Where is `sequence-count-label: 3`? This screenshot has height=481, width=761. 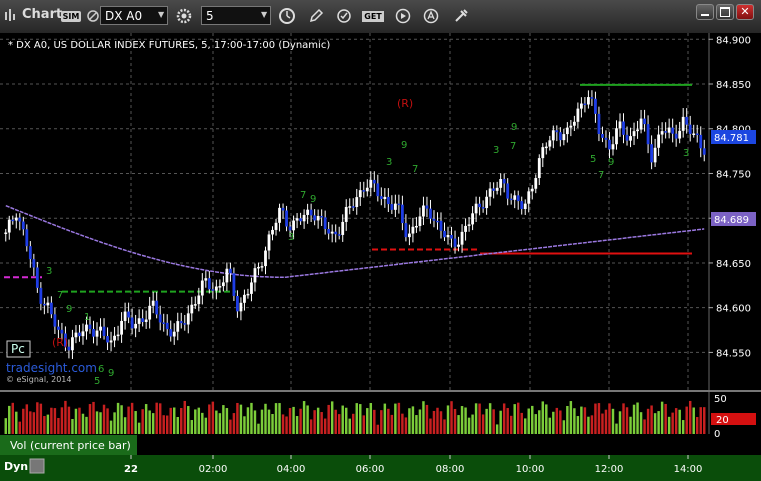 sequence-count-label: 3 is located at coordinates (49, 271).